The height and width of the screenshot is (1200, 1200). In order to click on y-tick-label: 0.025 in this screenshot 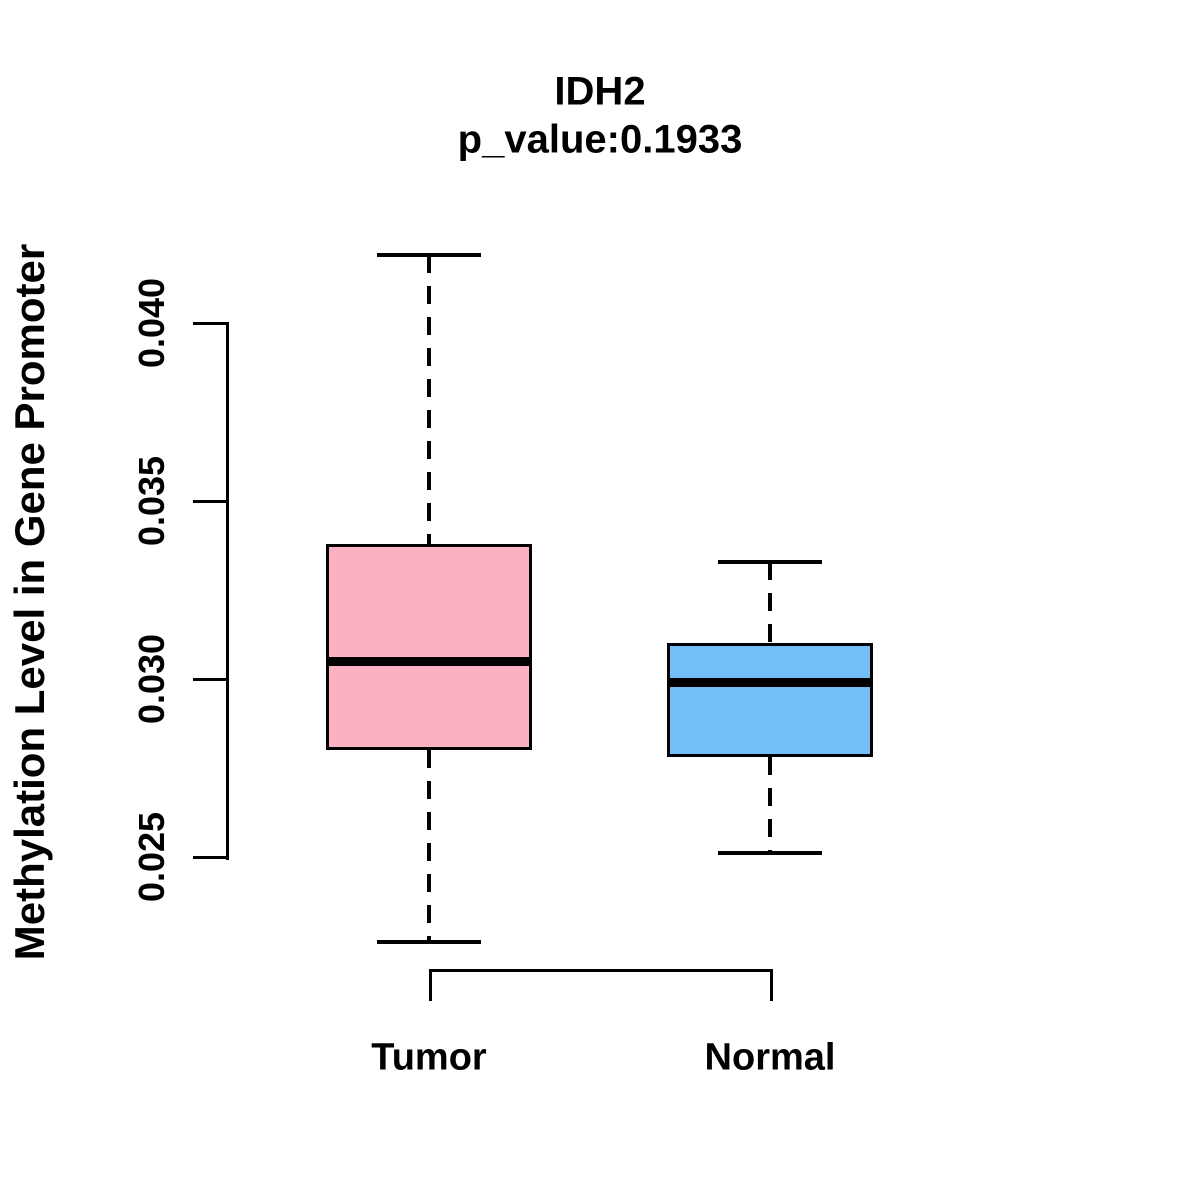, I will do `click(151, 857)`.